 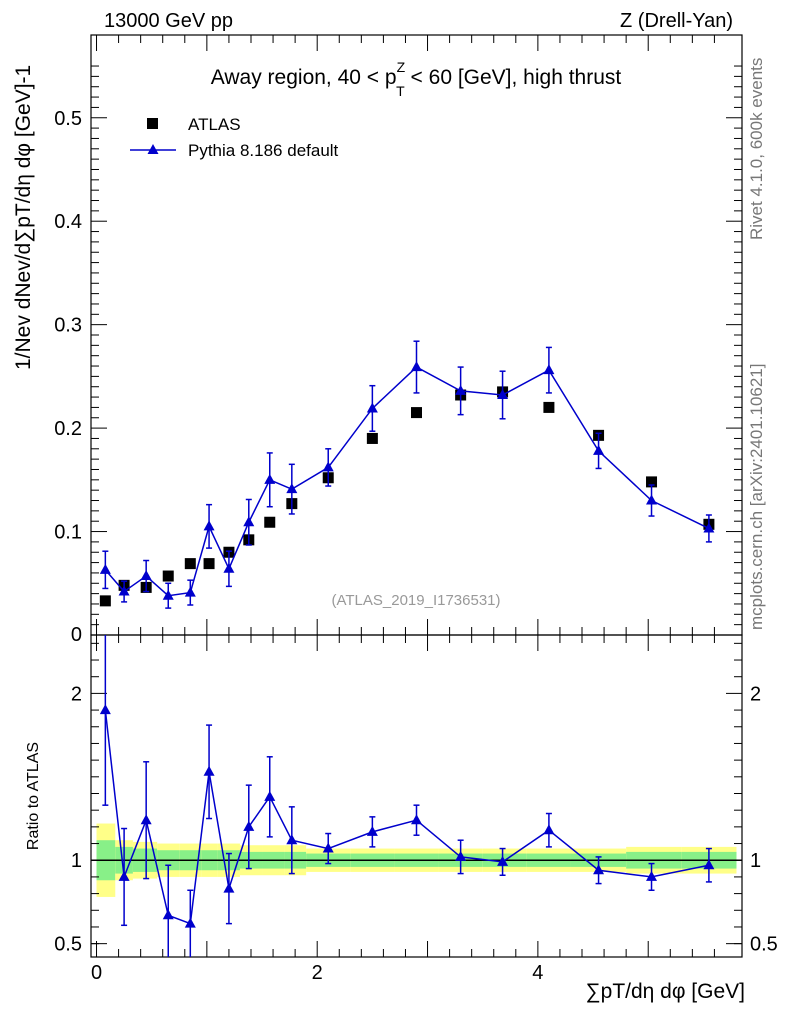 I want to click on x-axis-label: ∑pT/dη dφ [GeV], so click(x=665, y=991).